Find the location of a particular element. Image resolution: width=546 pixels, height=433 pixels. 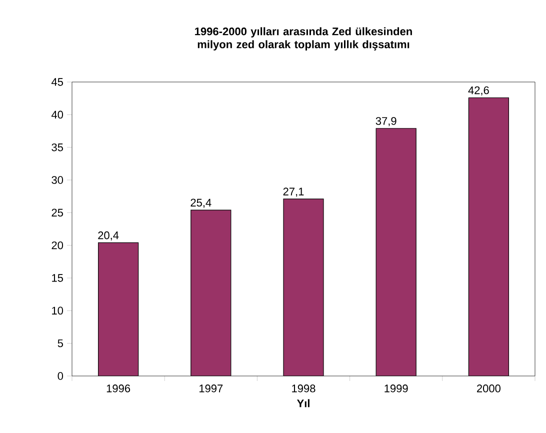

x-tick-label: 1997 is located at coordinates (211, 388).